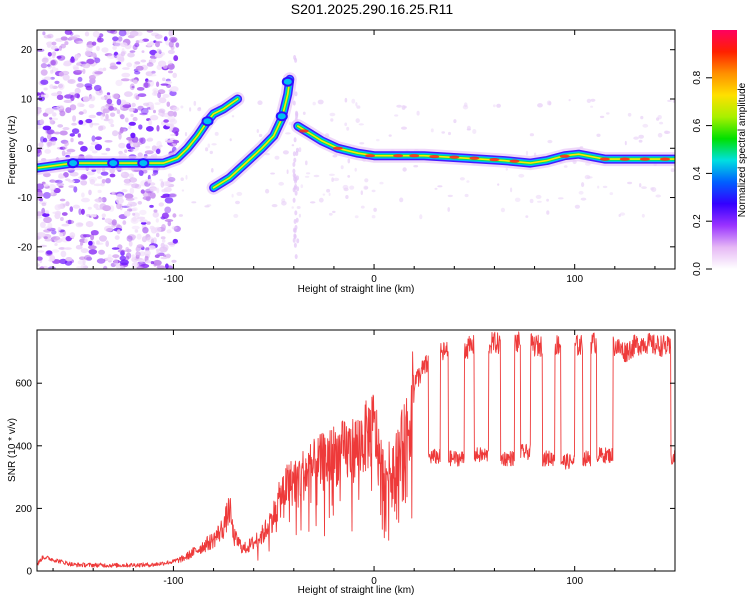  What do you see at coordinates (697, 77) in the screenshot?
I see `colorbar-tick-label: 0.8` at bounding box center [697, 77].